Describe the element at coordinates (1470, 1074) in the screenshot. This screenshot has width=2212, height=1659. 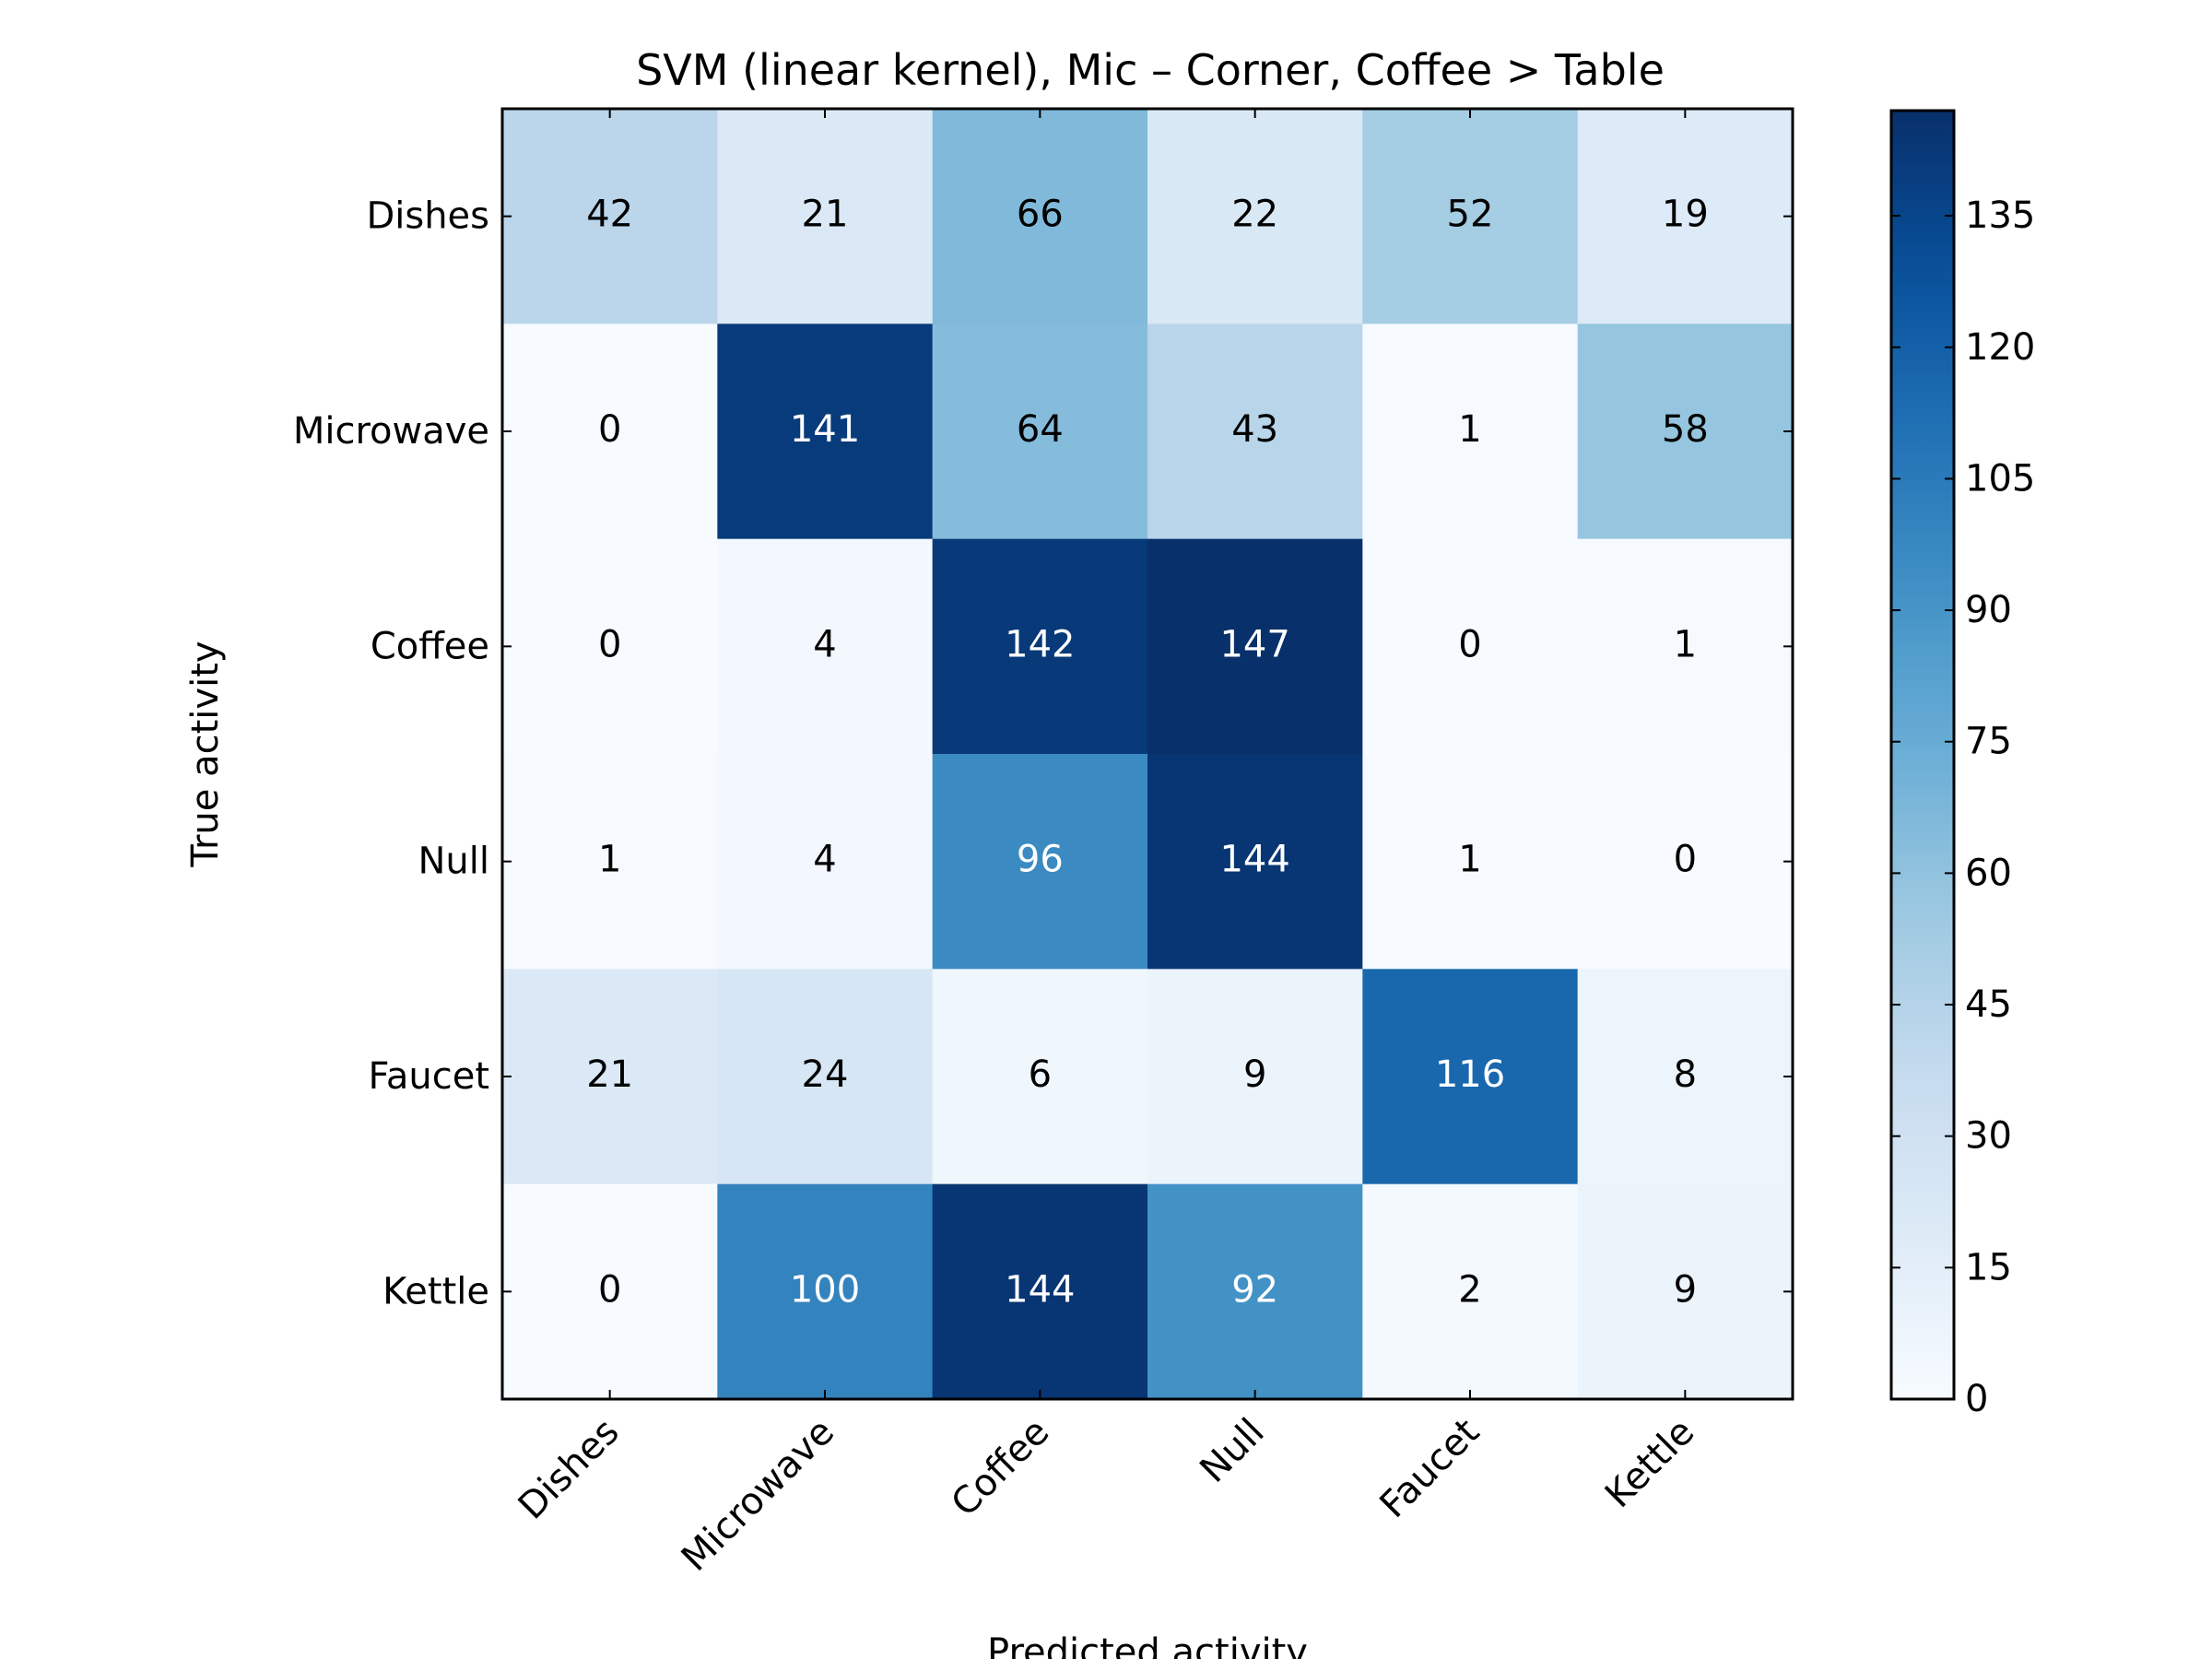
I see `cell-value-label: 116` at that location.